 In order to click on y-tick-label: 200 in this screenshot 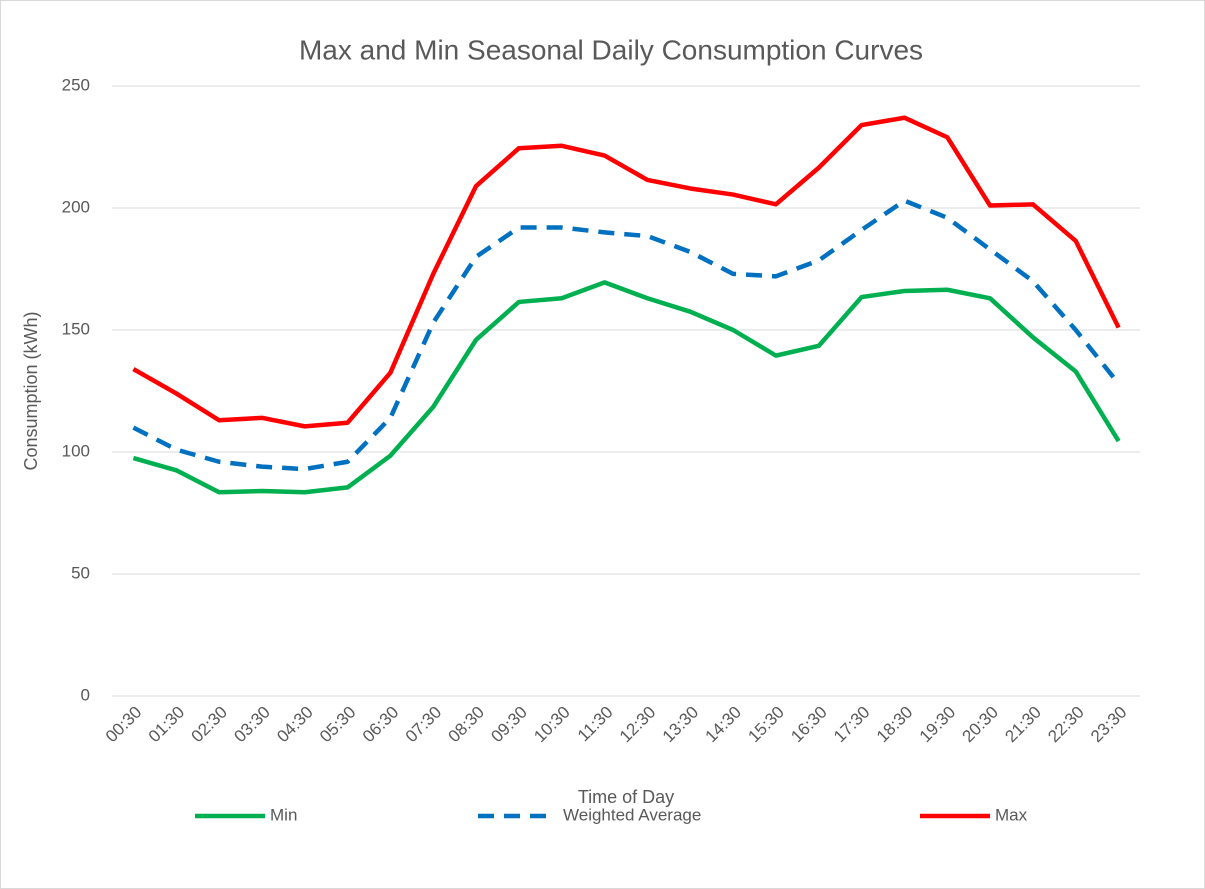, I will do `click(76, 206)`.